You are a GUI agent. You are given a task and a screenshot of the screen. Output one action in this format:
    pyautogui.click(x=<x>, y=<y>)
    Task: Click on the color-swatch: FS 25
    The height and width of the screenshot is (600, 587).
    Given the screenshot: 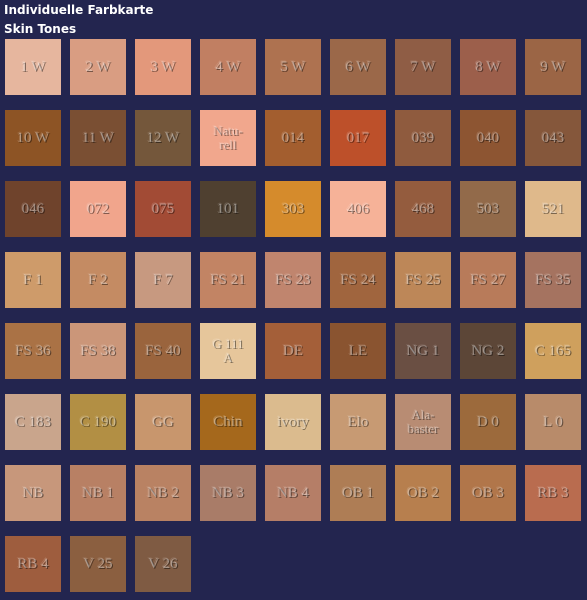 What is the action you would take?
    pyautogui.click(x=423, y=280)
    